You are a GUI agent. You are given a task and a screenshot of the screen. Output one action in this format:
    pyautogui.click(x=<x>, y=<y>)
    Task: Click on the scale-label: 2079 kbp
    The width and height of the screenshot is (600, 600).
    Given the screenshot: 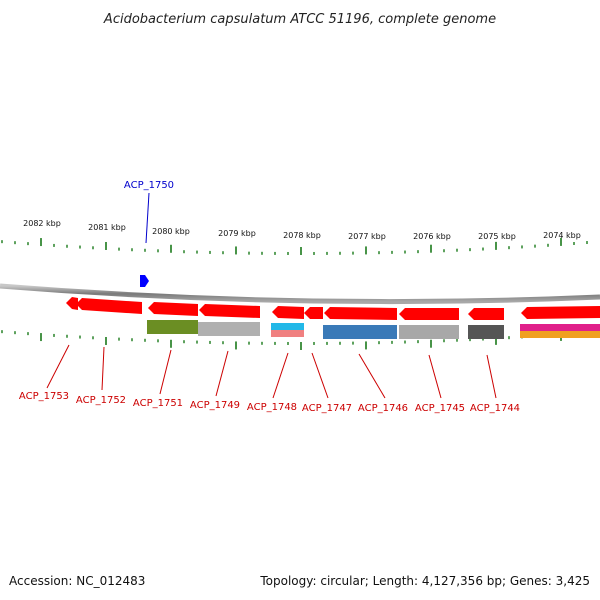 What is the action you would take?
    pyautogui.click(x=237, y=233)
    